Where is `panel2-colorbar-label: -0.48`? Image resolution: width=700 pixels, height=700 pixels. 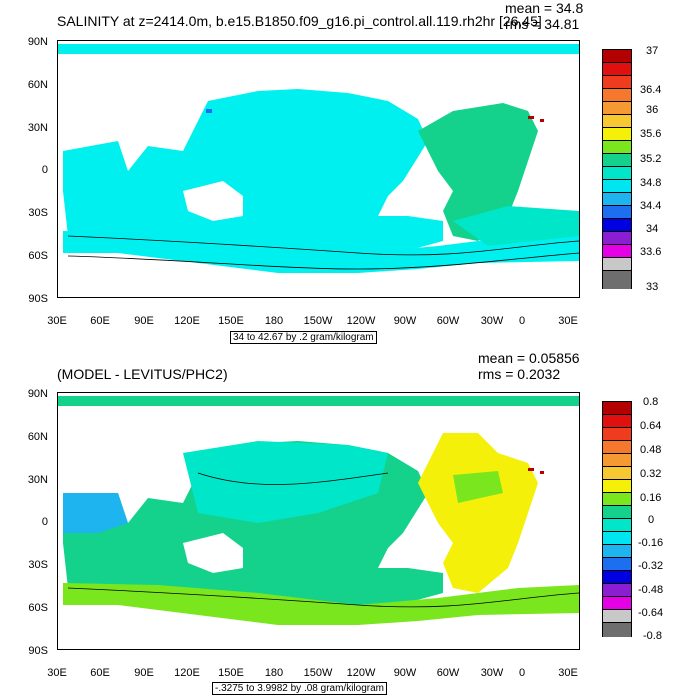
panel2-colorbar-label: -0.48 is located at coordinates (651, 590).